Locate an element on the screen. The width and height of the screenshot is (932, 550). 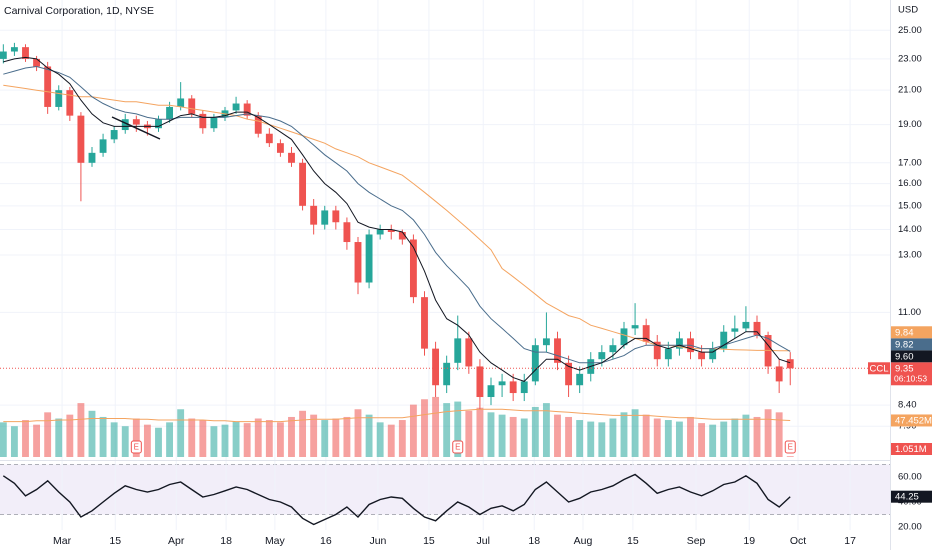
trend-line-drawing is located at coordinates (136, 128).